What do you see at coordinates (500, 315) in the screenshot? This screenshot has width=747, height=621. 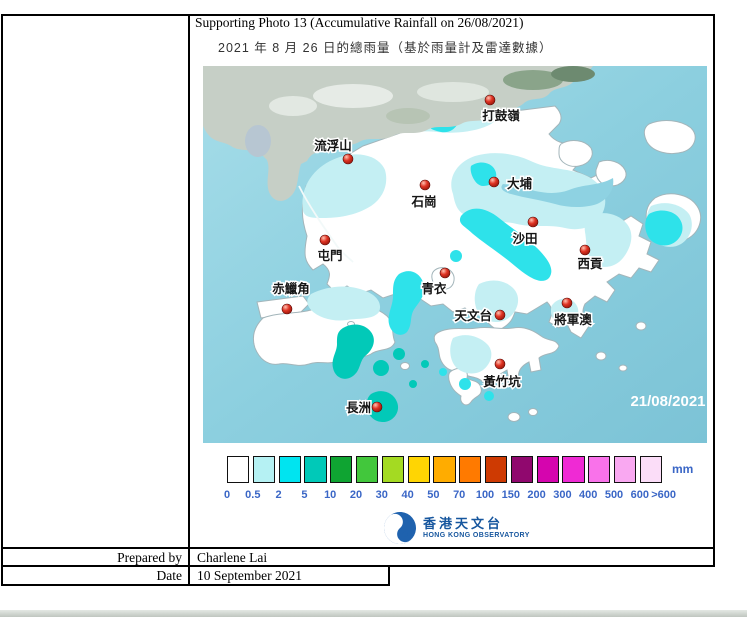 I see `station-dot-observatory` at bounding box center [500, 315].